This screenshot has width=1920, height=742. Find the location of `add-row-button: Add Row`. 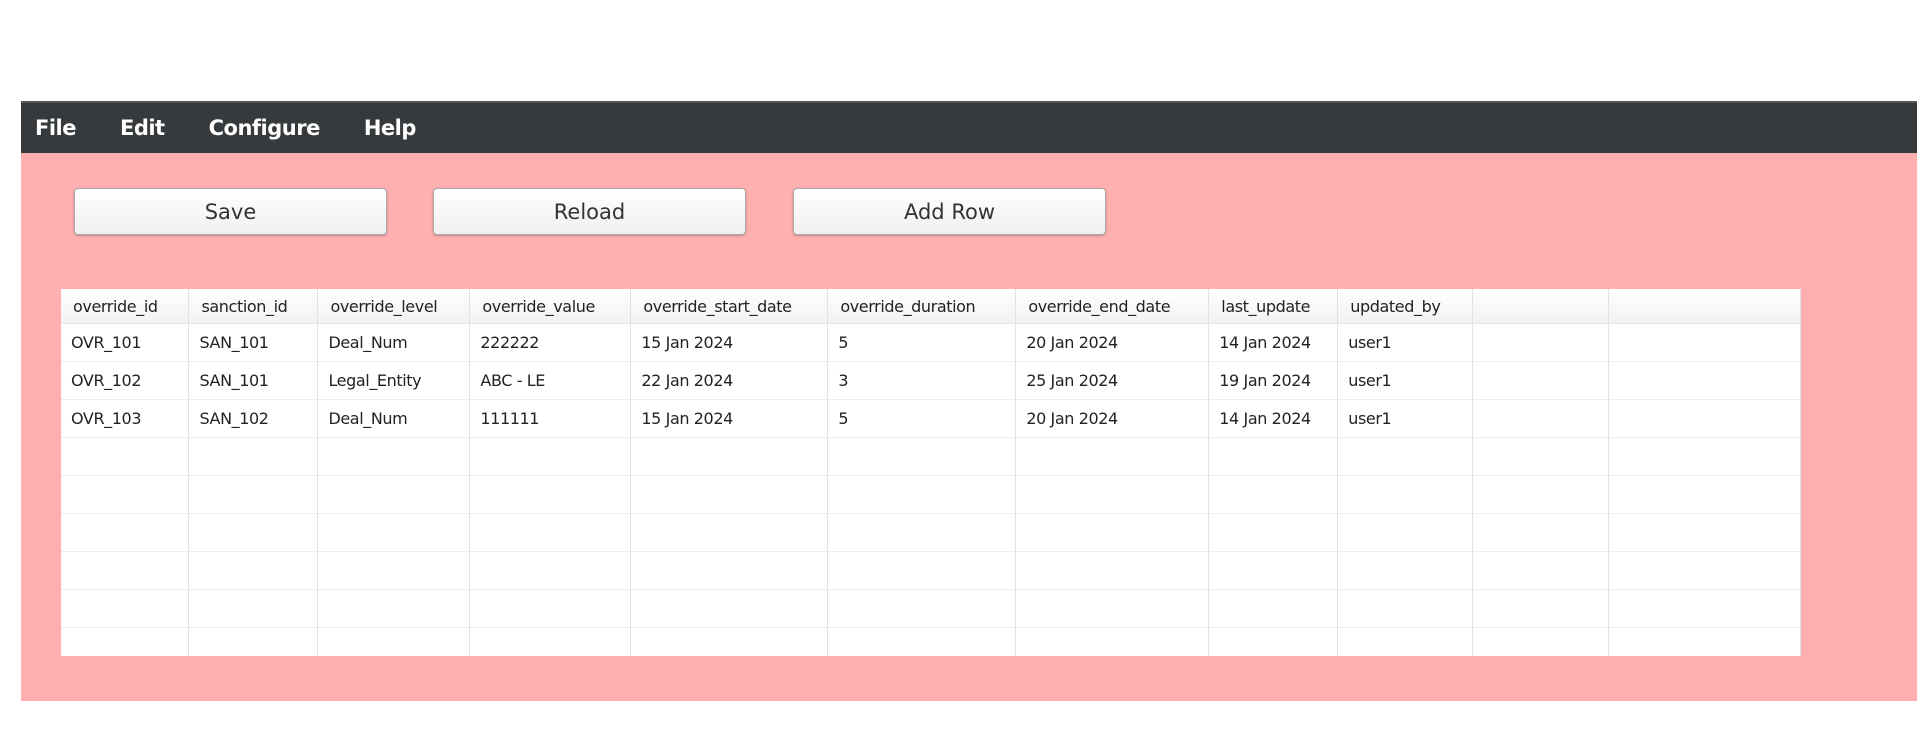

add-row-button: Add Row is located at coordinates (949, 211).